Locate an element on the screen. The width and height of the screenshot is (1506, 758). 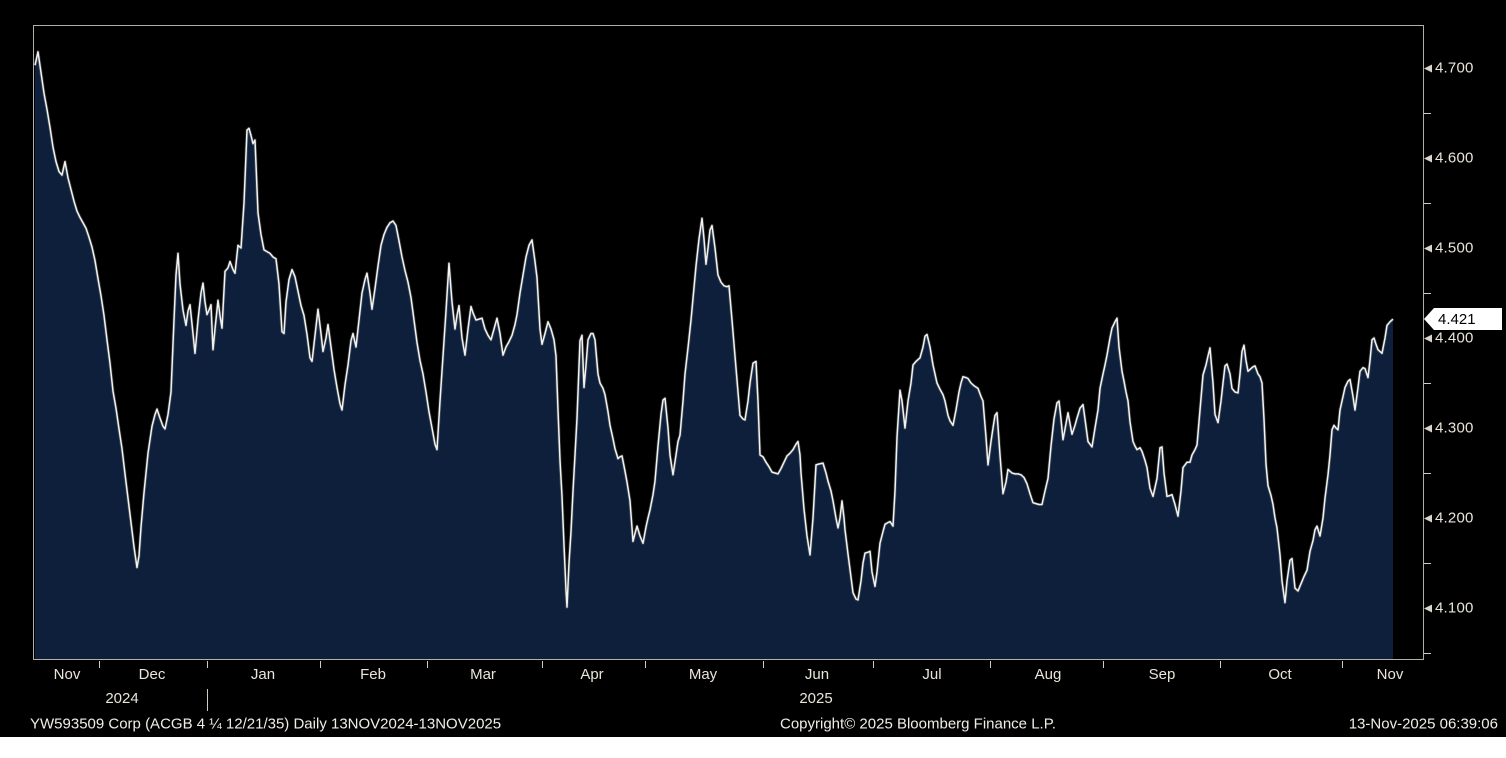
y-axis-tick-4.100: 4.100 is located at coordinates (1449, 608).